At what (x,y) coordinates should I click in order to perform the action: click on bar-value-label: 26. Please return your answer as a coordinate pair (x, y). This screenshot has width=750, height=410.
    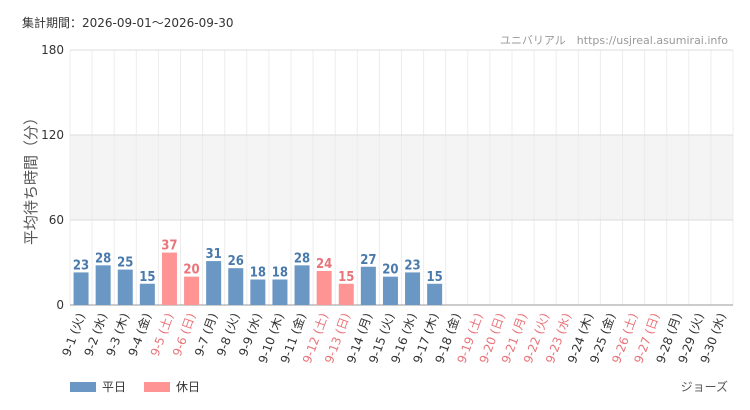
    Looking at the image, I should click on (236, 261).